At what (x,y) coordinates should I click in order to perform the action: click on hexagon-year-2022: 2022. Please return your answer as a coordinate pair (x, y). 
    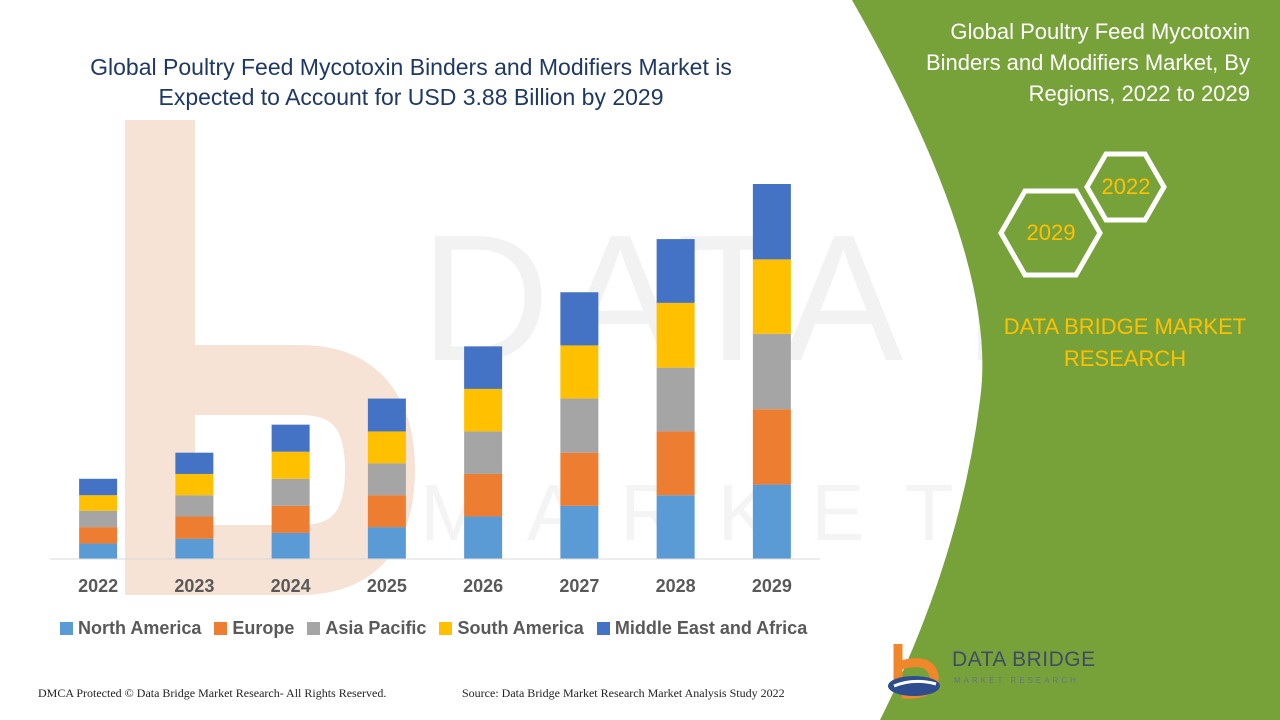
    Looking at the image, I should click on (1126, 186).